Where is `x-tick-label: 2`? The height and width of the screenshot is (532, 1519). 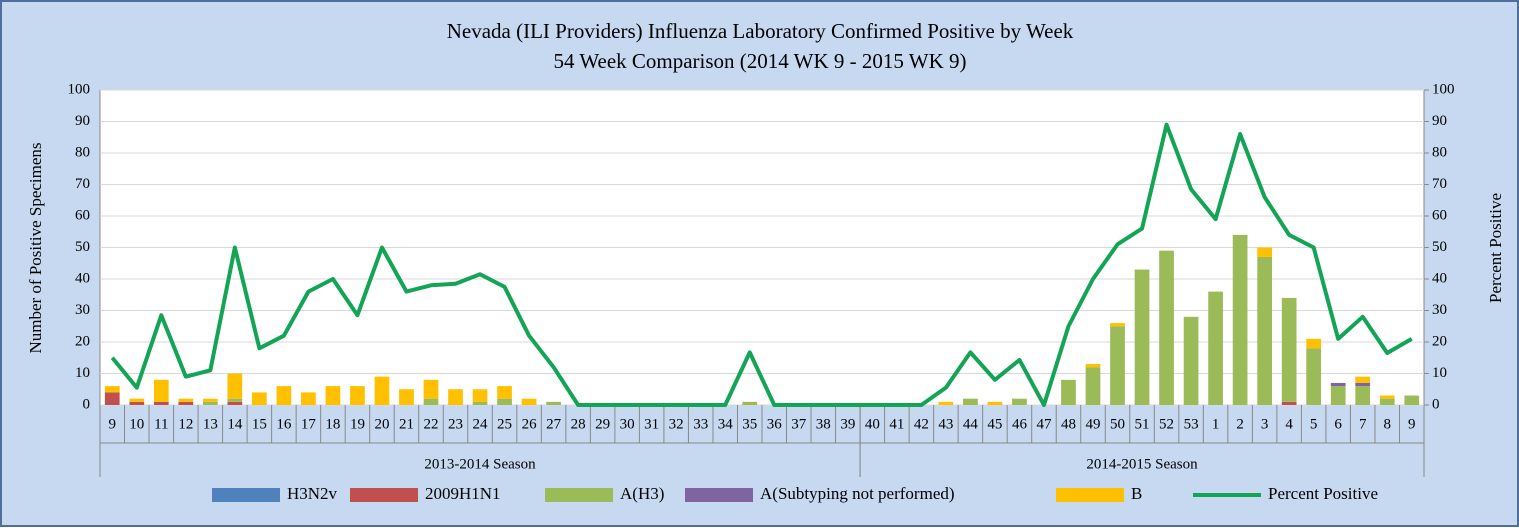
x-tick-label: 2 is located at coordinates (1240, 424).